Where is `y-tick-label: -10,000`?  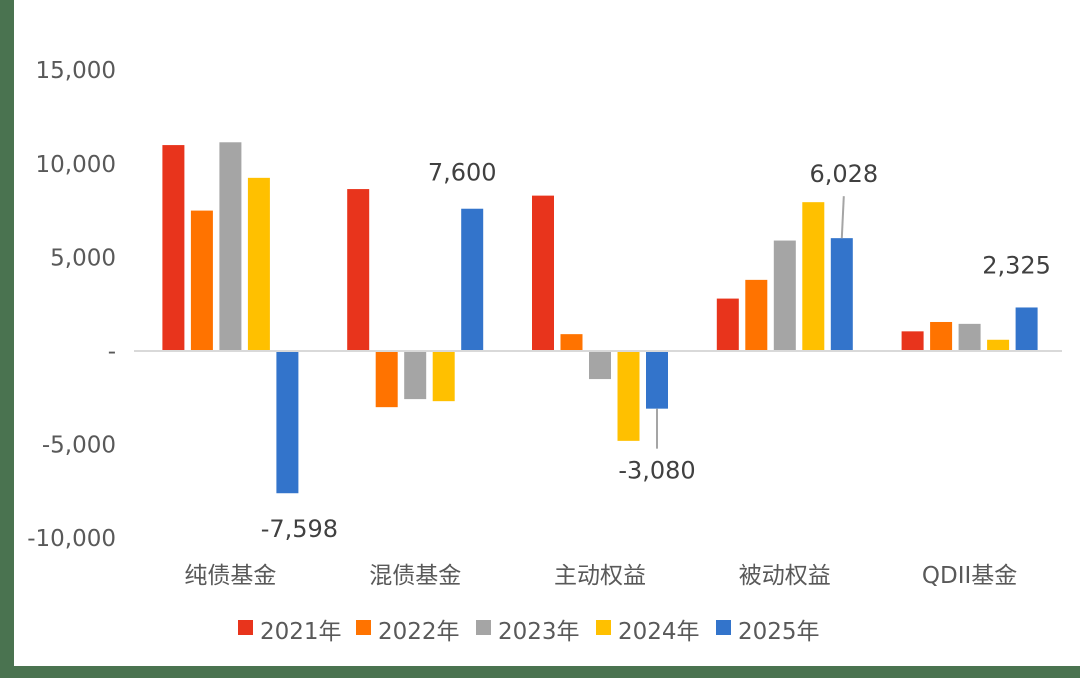 y-tick-label: -10,000 is located at coordinates (71, 539).